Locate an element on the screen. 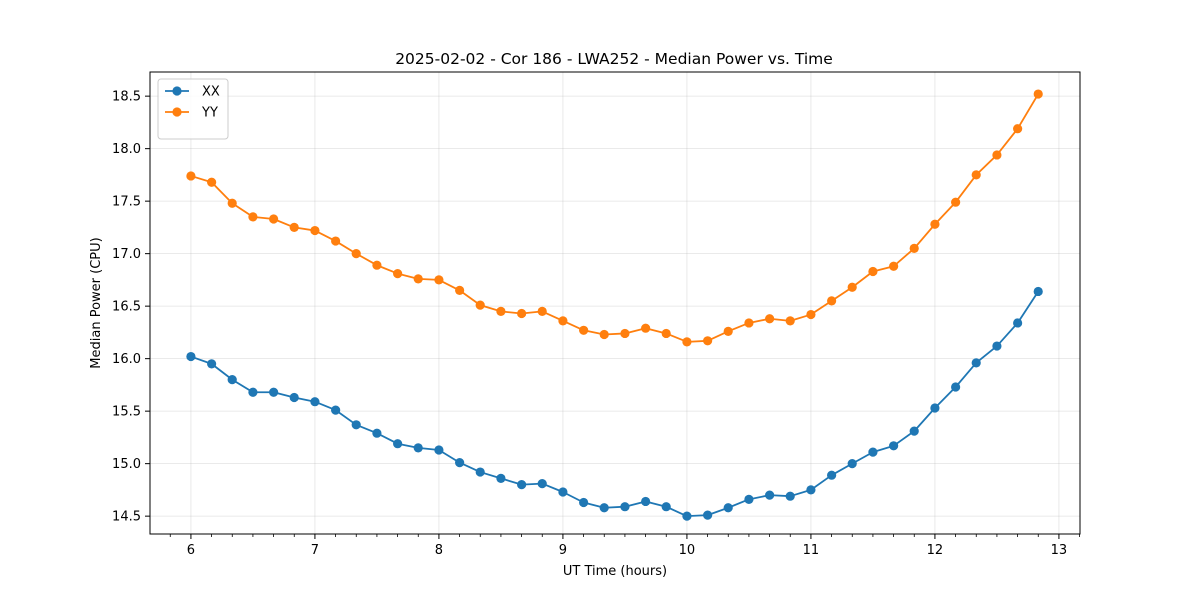 This screenshot has height=600, width=1200. y-tick-label: 18.5 is located at coordinates (126, 97).